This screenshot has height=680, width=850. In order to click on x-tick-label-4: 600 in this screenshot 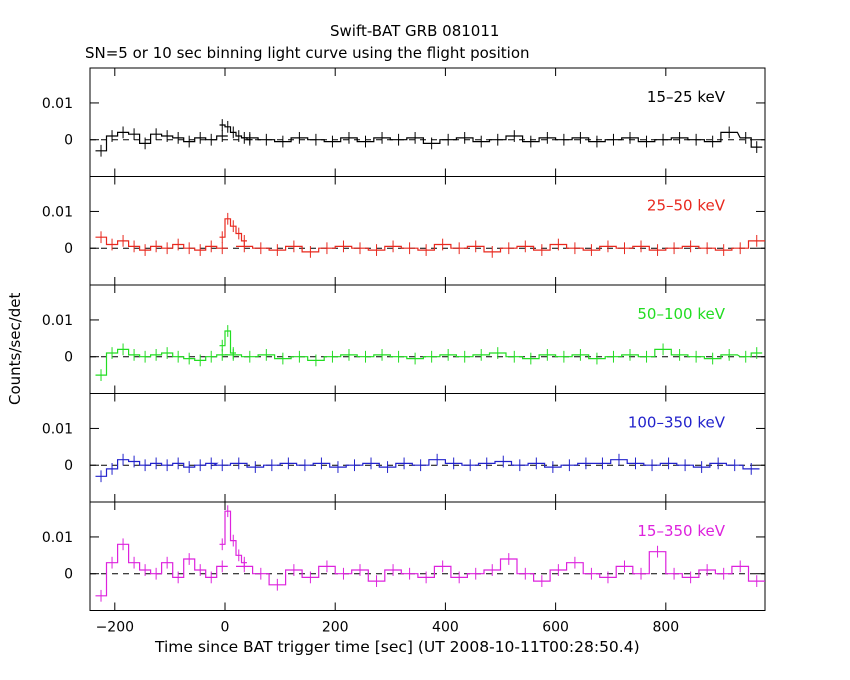, I will do `click(555, 628)`.